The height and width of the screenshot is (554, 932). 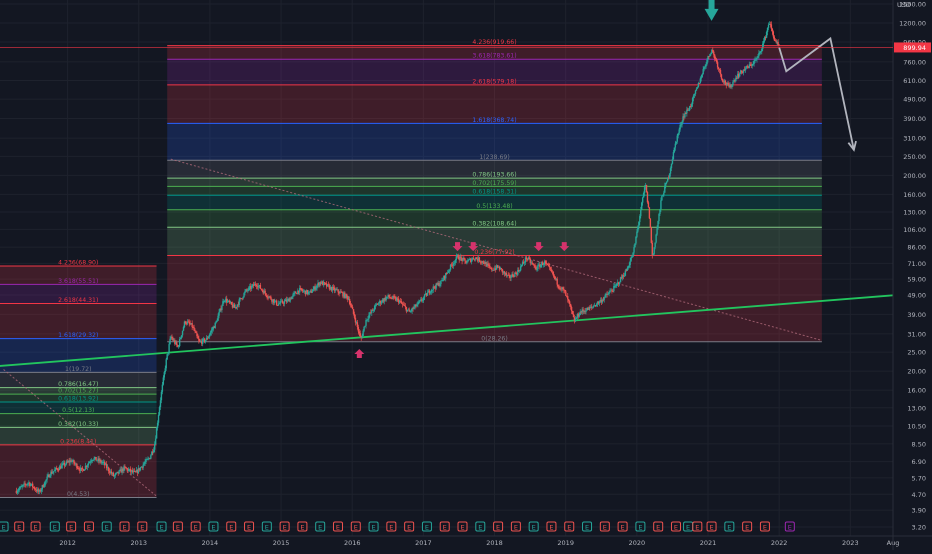 What do you see at coordinates (711, 10) in the screenshot?
I see `big-down-arrow-marker` at bounding box center [711, 10].